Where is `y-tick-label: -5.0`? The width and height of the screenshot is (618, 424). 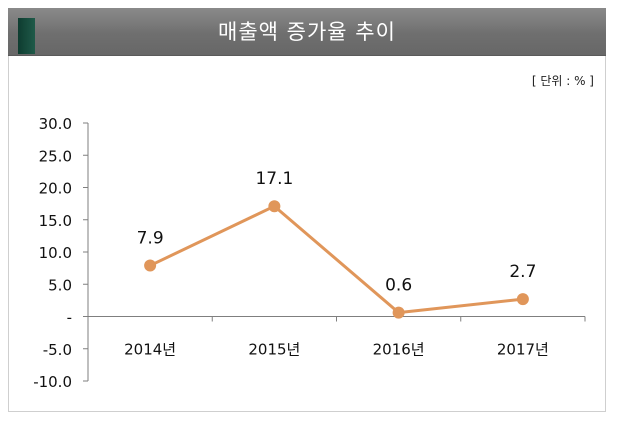
y-tick-label: -5.0 is located at coordinates (57, 350).